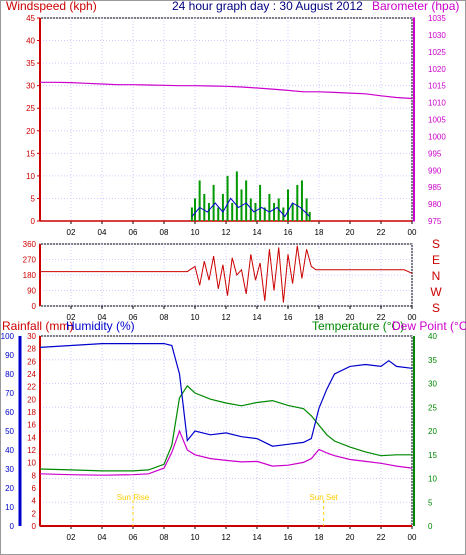 This screenshot has width=466, height=555. I want to click on barometer-tick-label: 1030, so click(437, 35).